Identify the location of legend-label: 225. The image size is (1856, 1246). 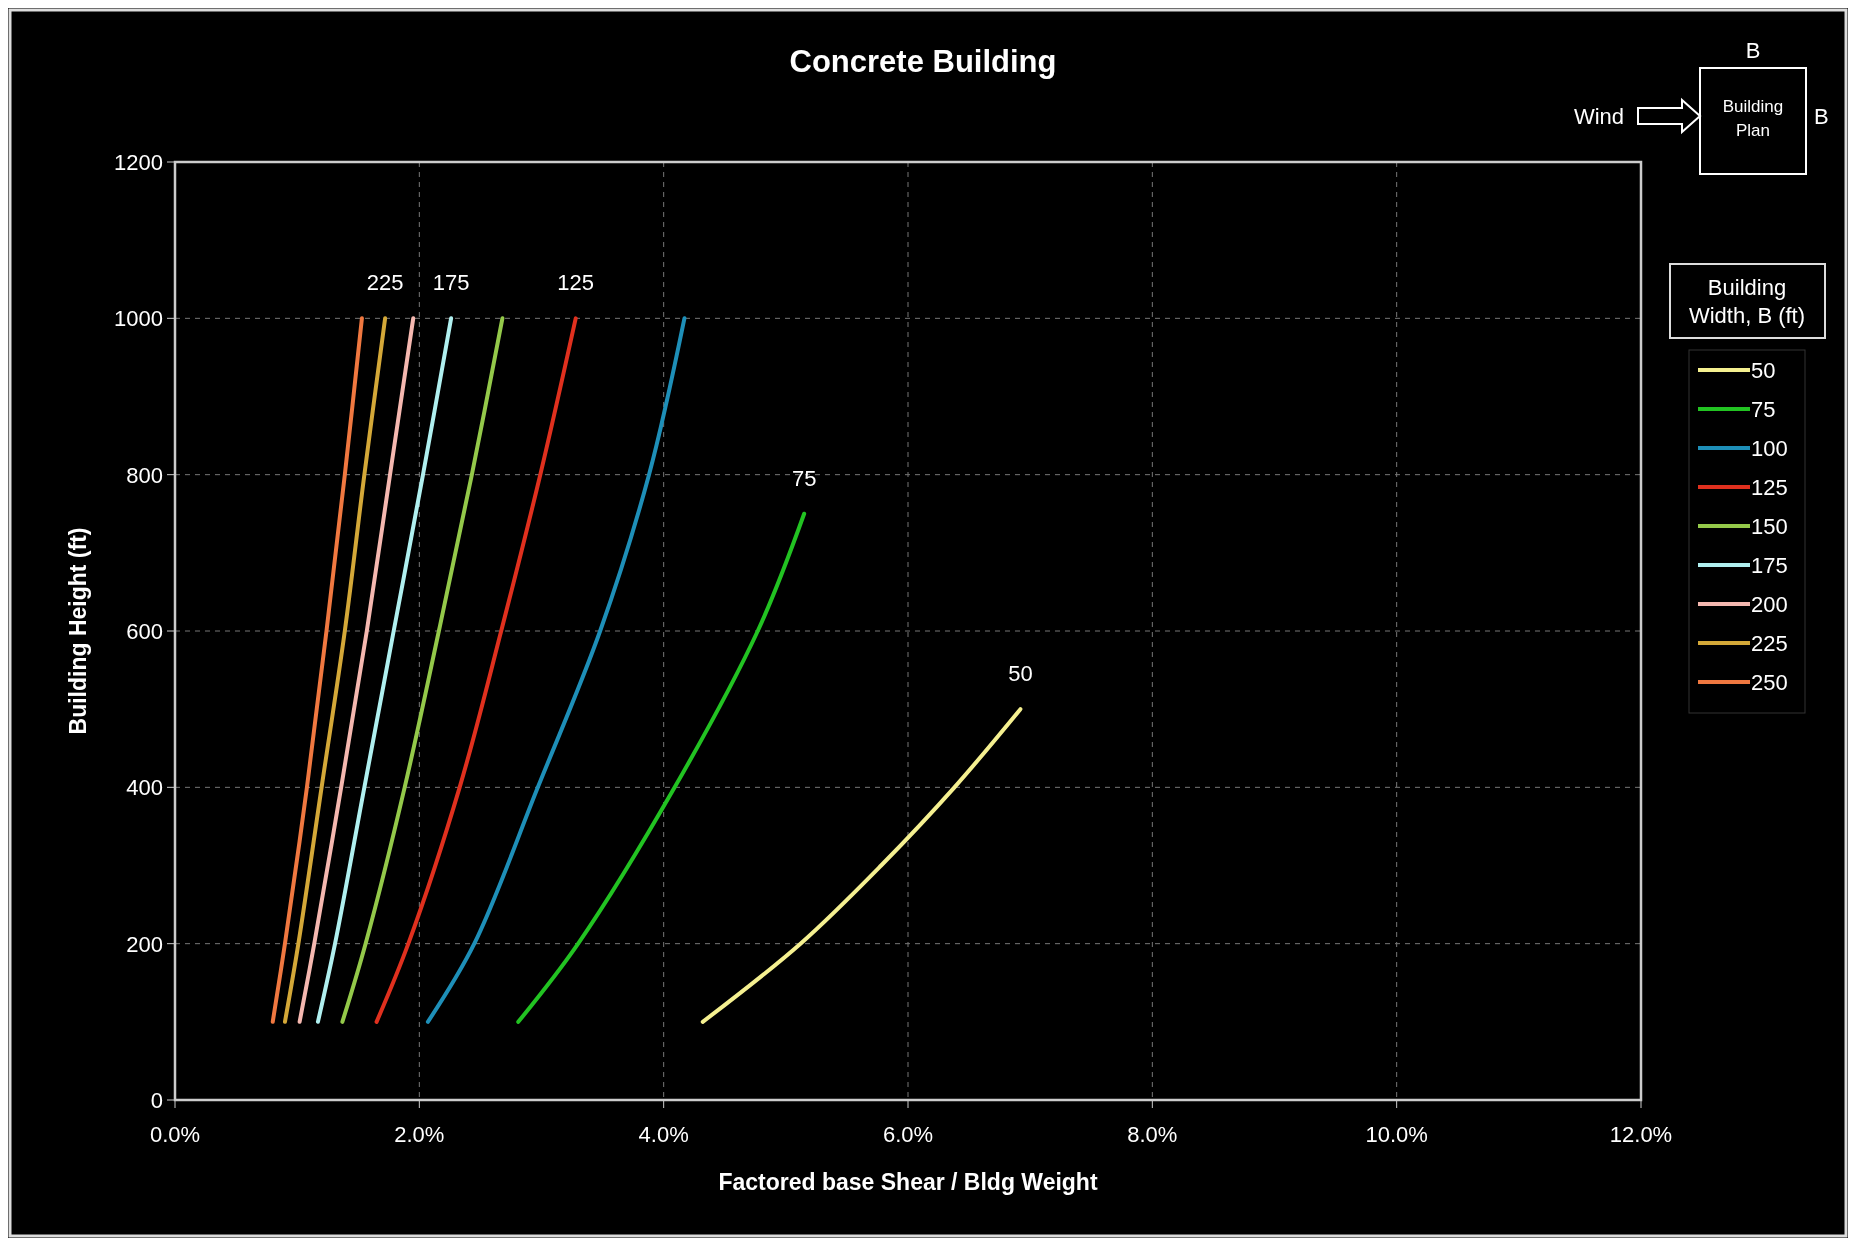
(1769, 643).